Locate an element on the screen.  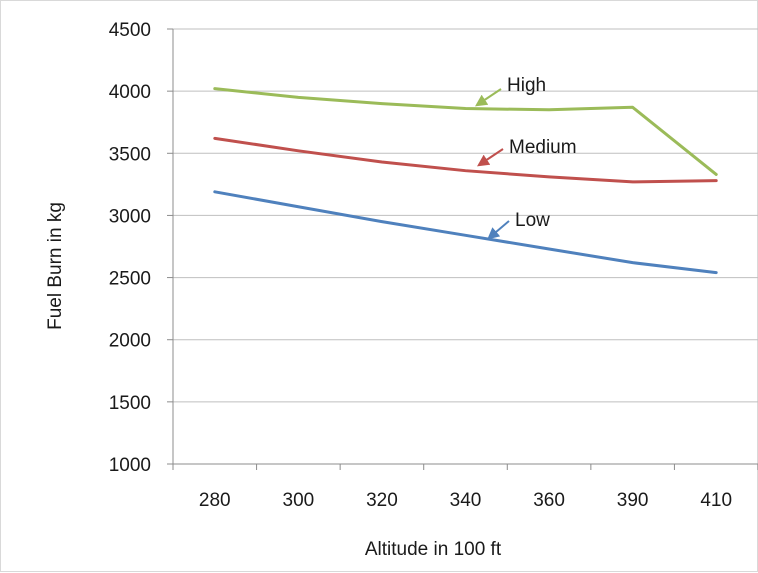
x-tick-label: 280 is located at coordinates (215, 500).